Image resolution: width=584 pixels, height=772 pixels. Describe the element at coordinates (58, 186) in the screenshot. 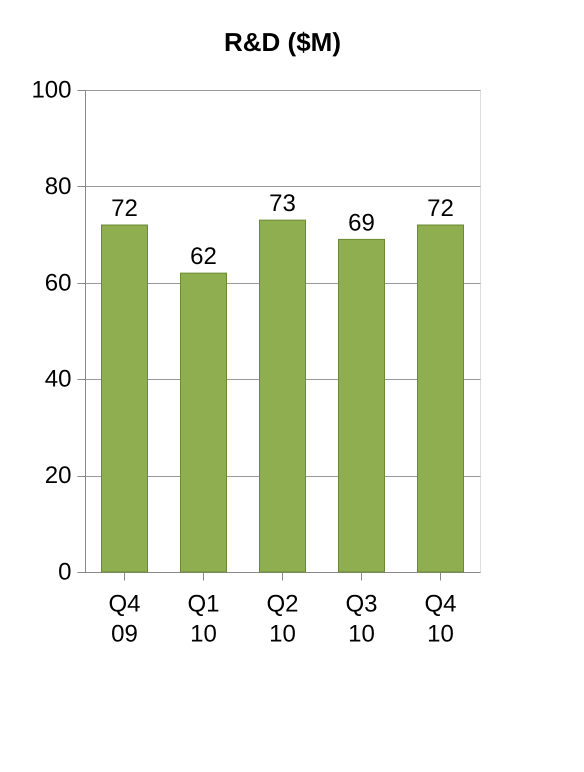

I see `y-tick-label: 80` at that location.